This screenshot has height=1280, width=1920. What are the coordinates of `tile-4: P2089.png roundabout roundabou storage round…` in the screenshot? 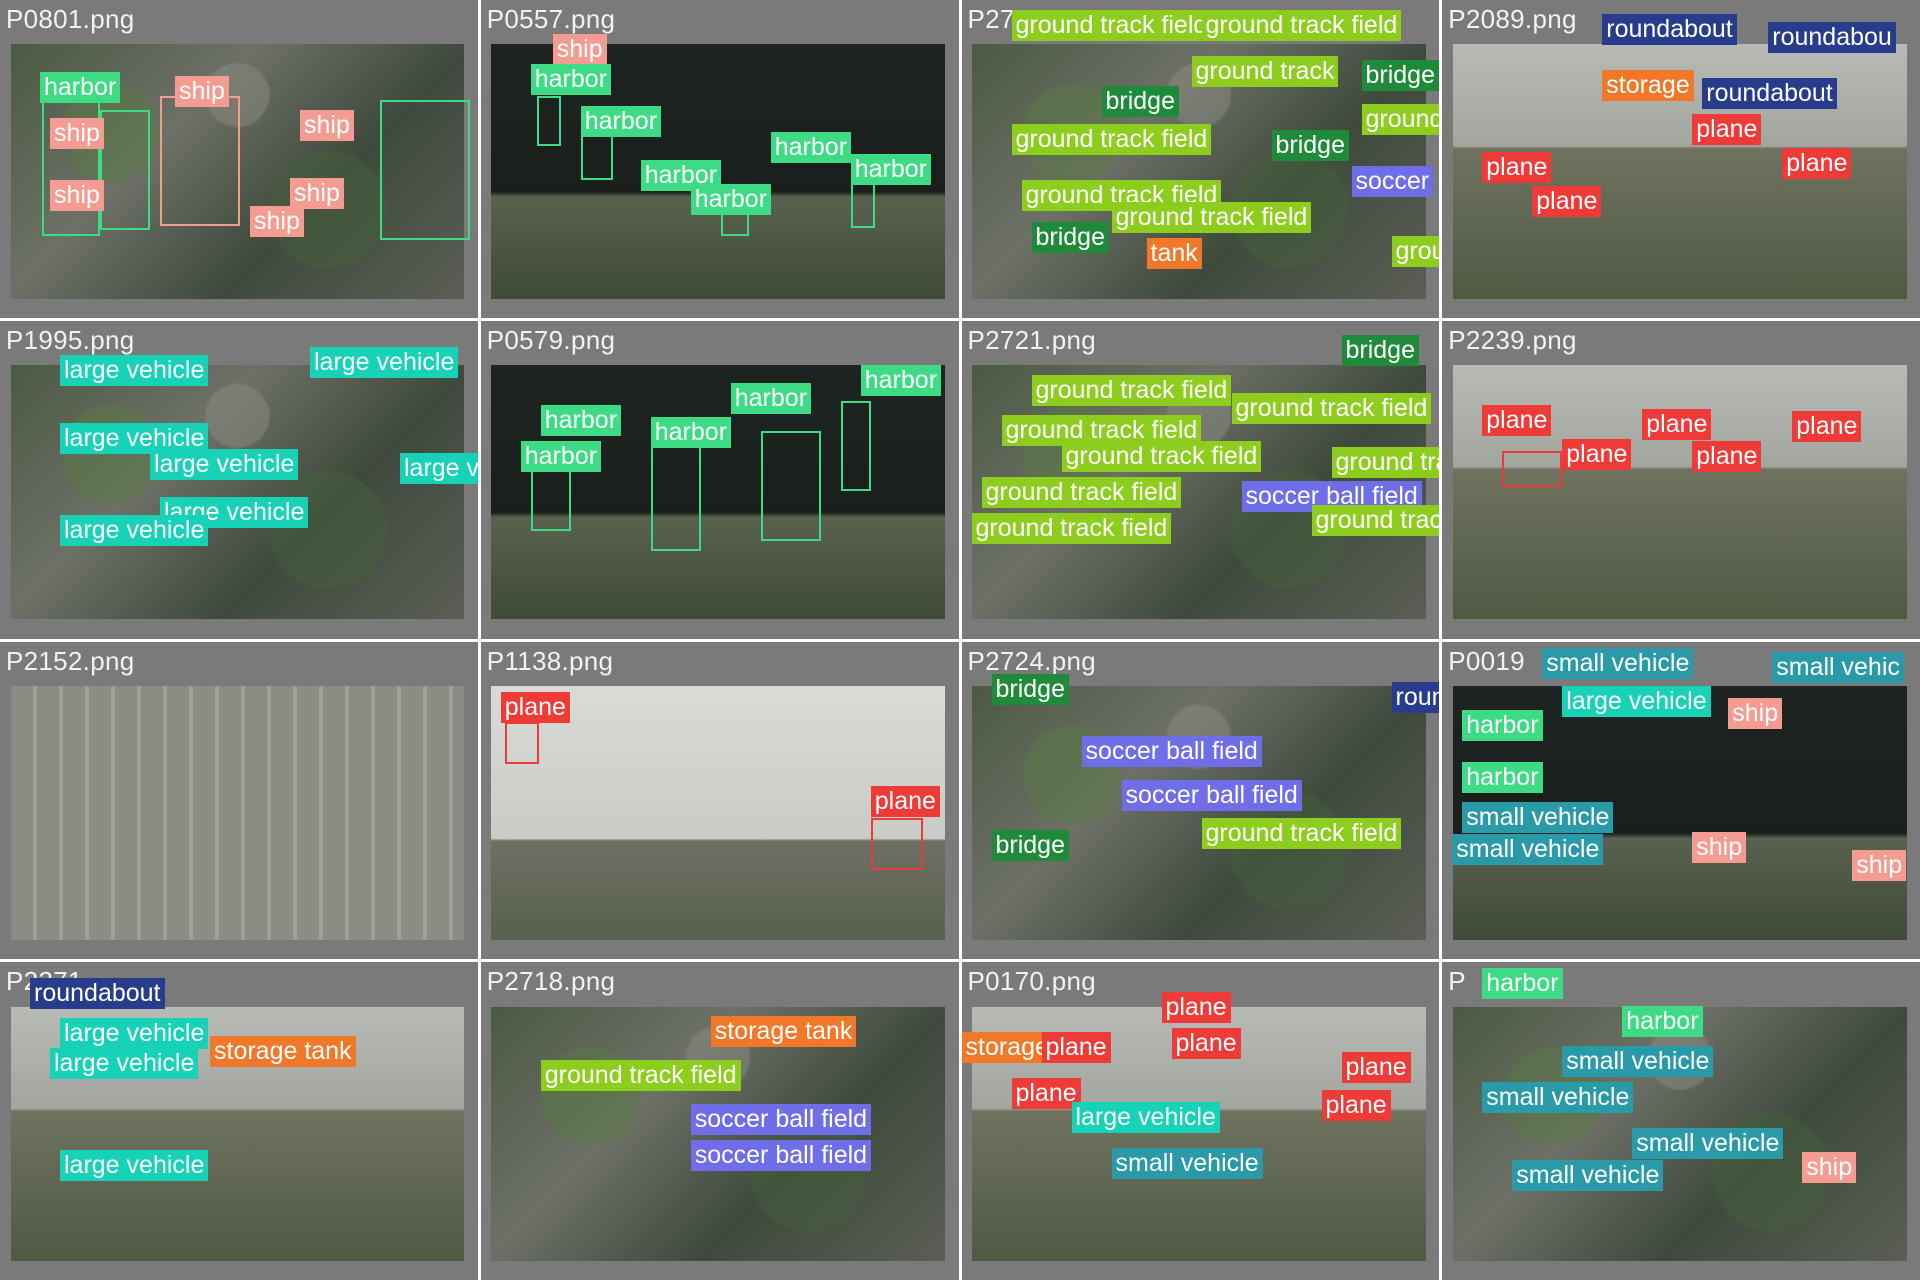 It's located at (1681, 159).